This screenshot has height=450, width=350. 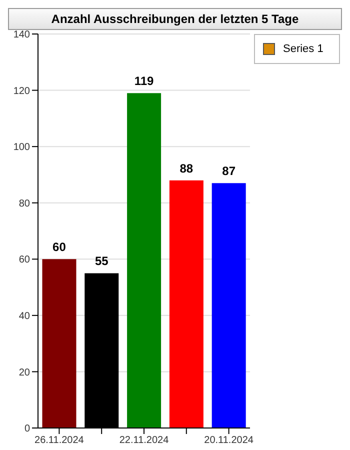 What do you see at coordinates (24, 316) in the screenshot?
I see `y-tick-label: 40` at bounding box center [24, 316].